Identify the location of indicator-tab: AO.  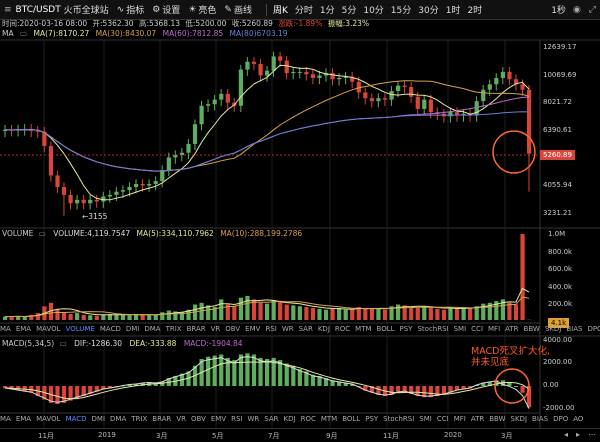
(578, 419).